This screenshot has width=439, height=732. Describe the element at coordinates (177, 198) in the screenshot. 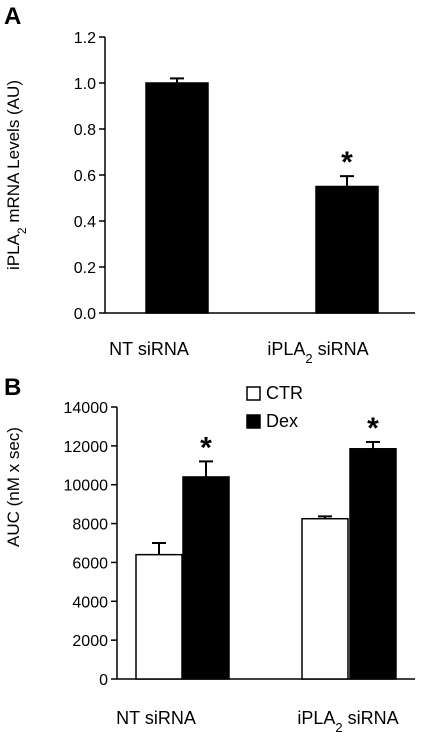

I see `panel-a-bar-nt-sirna` at that location.